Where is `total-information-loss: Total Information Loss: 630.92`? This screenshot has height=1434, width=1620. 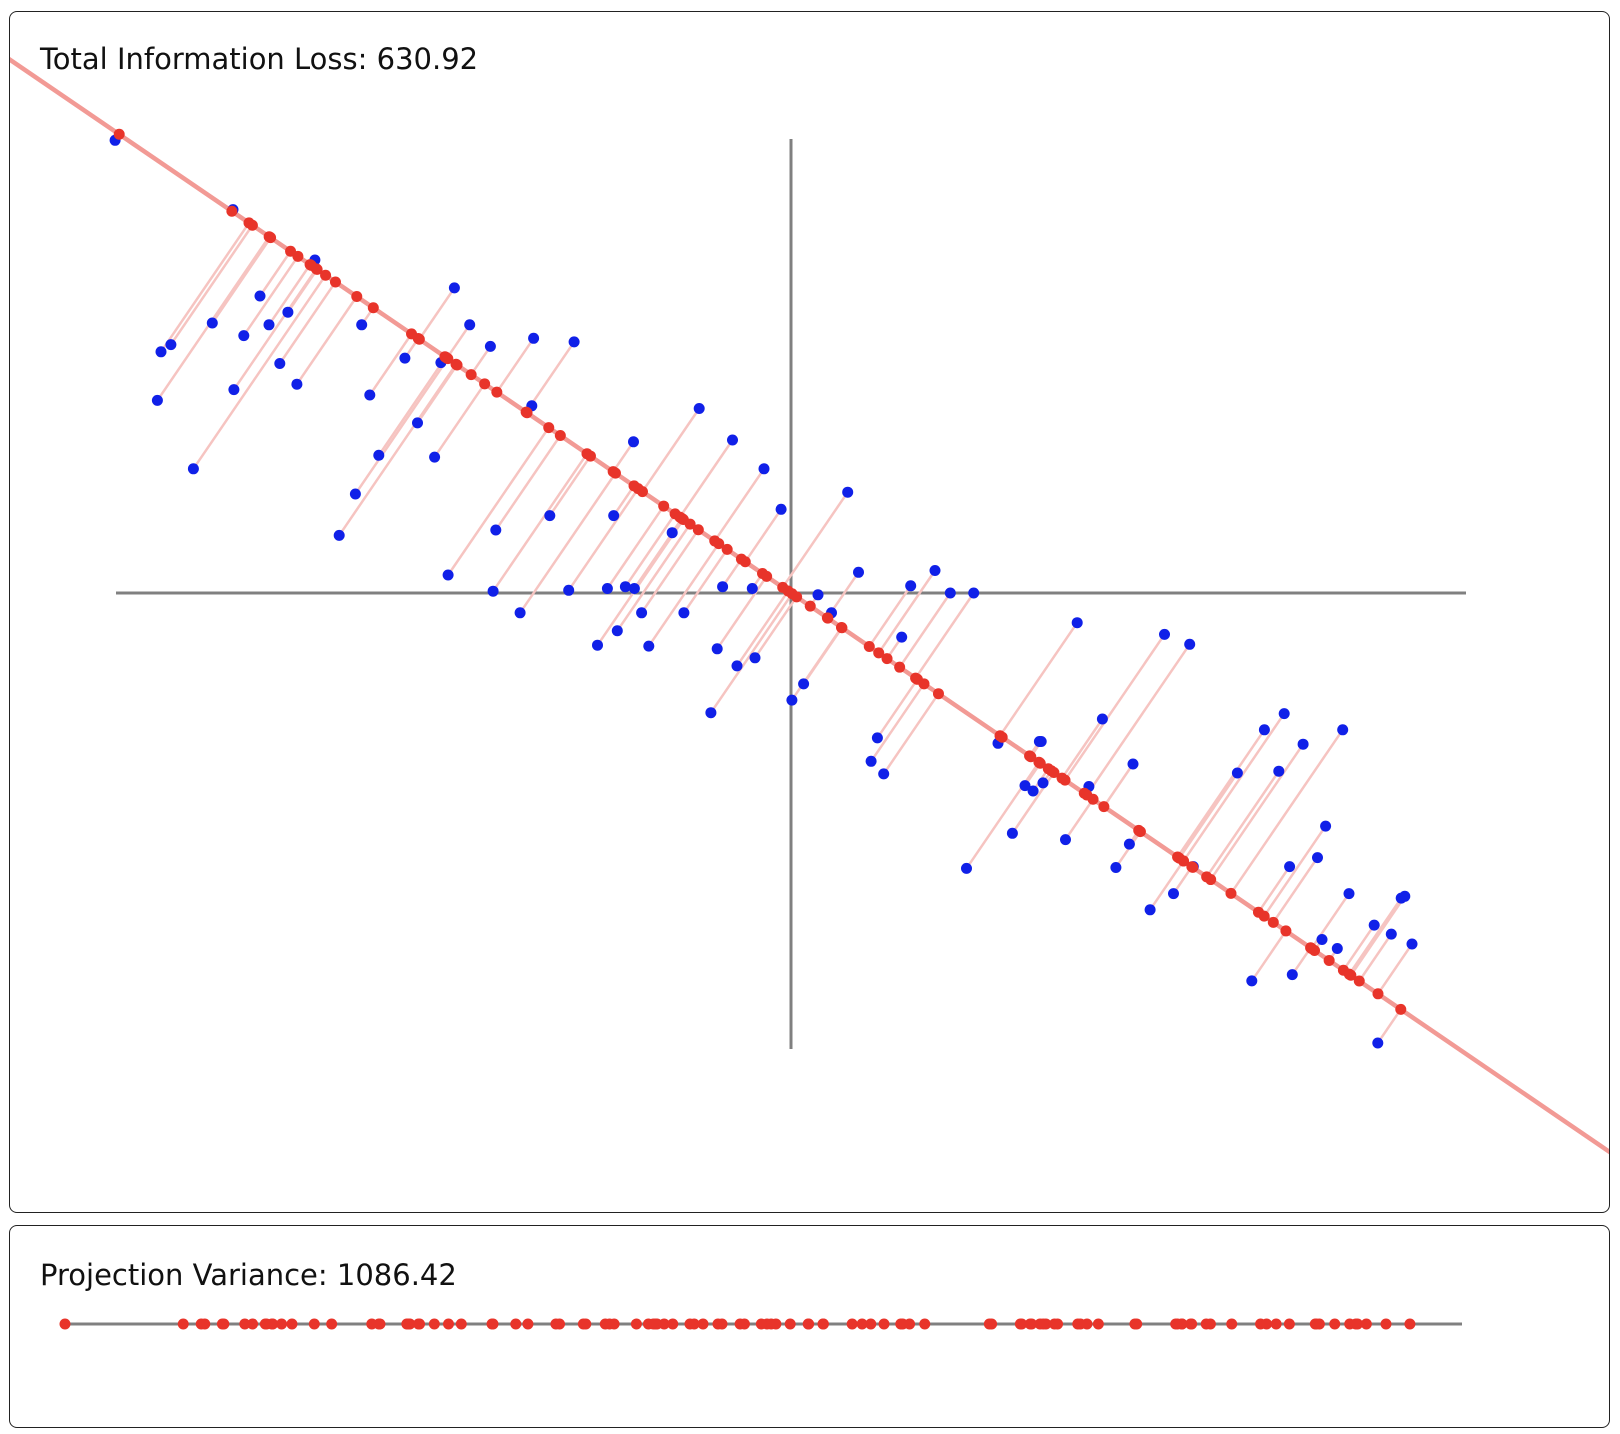 total-information-loss: Total Information Loss: 630.92 is located at coordinates (259, 59).